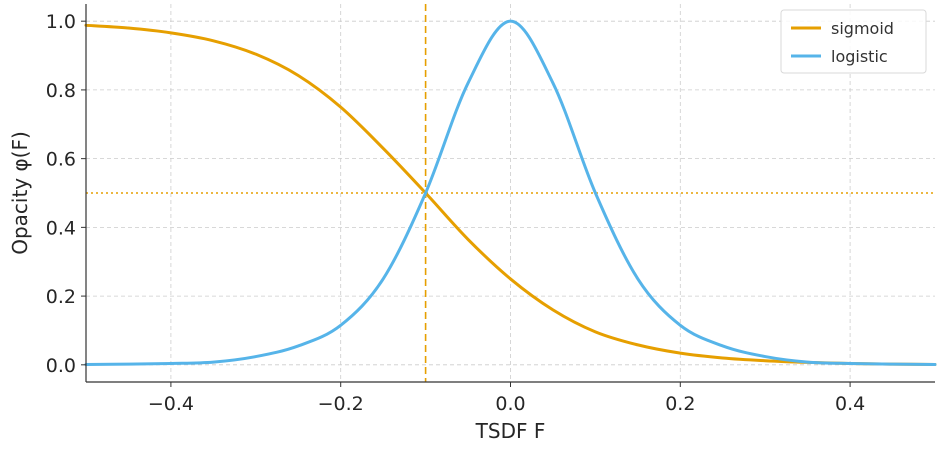  What do you see at coordinates (850, 404) in the screenshot?
I see `x-tick-label: 0.4` at bounding box center [850, 404].